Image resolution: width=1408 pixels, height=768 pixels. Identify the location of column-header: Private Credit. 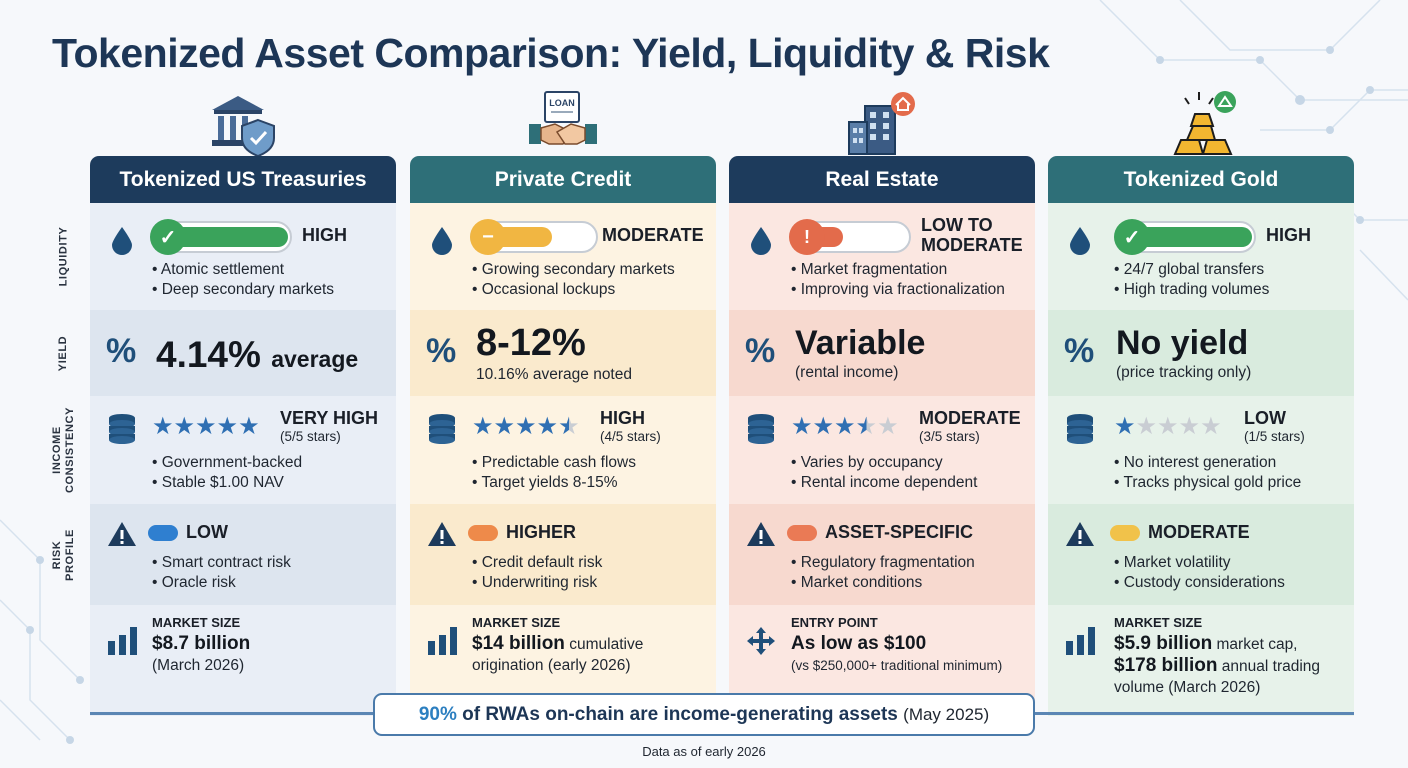
(563, 179).